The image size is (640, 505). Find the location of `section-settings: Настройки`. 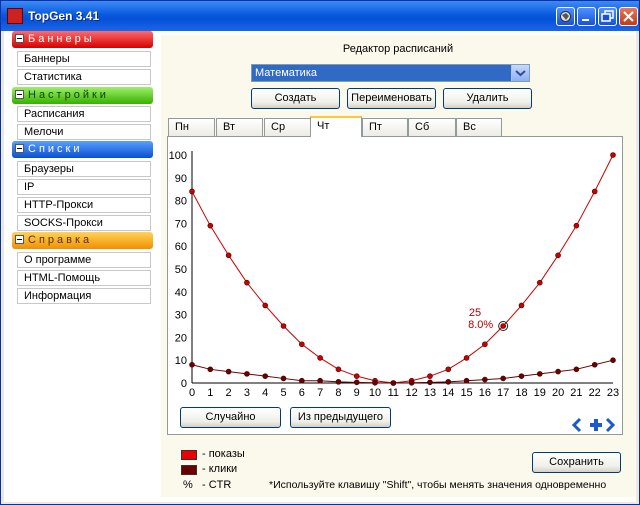

section-settings: Настройки is located at coordinates (82, 95).